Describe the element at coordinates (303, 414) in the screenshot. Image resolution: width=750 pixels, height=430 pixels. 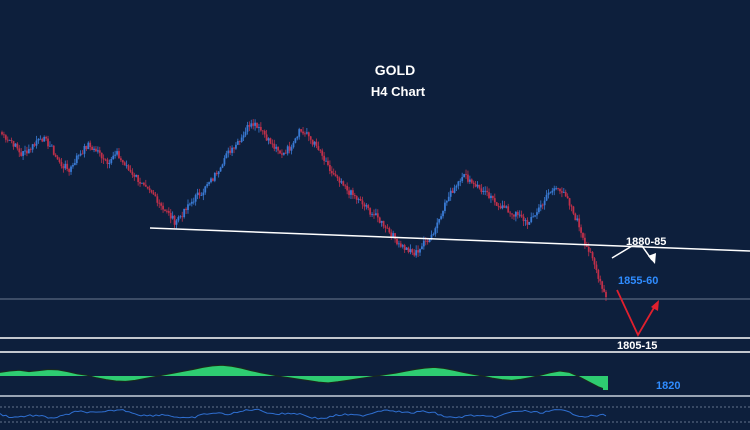
I see `lower-indicator-line` at that location.